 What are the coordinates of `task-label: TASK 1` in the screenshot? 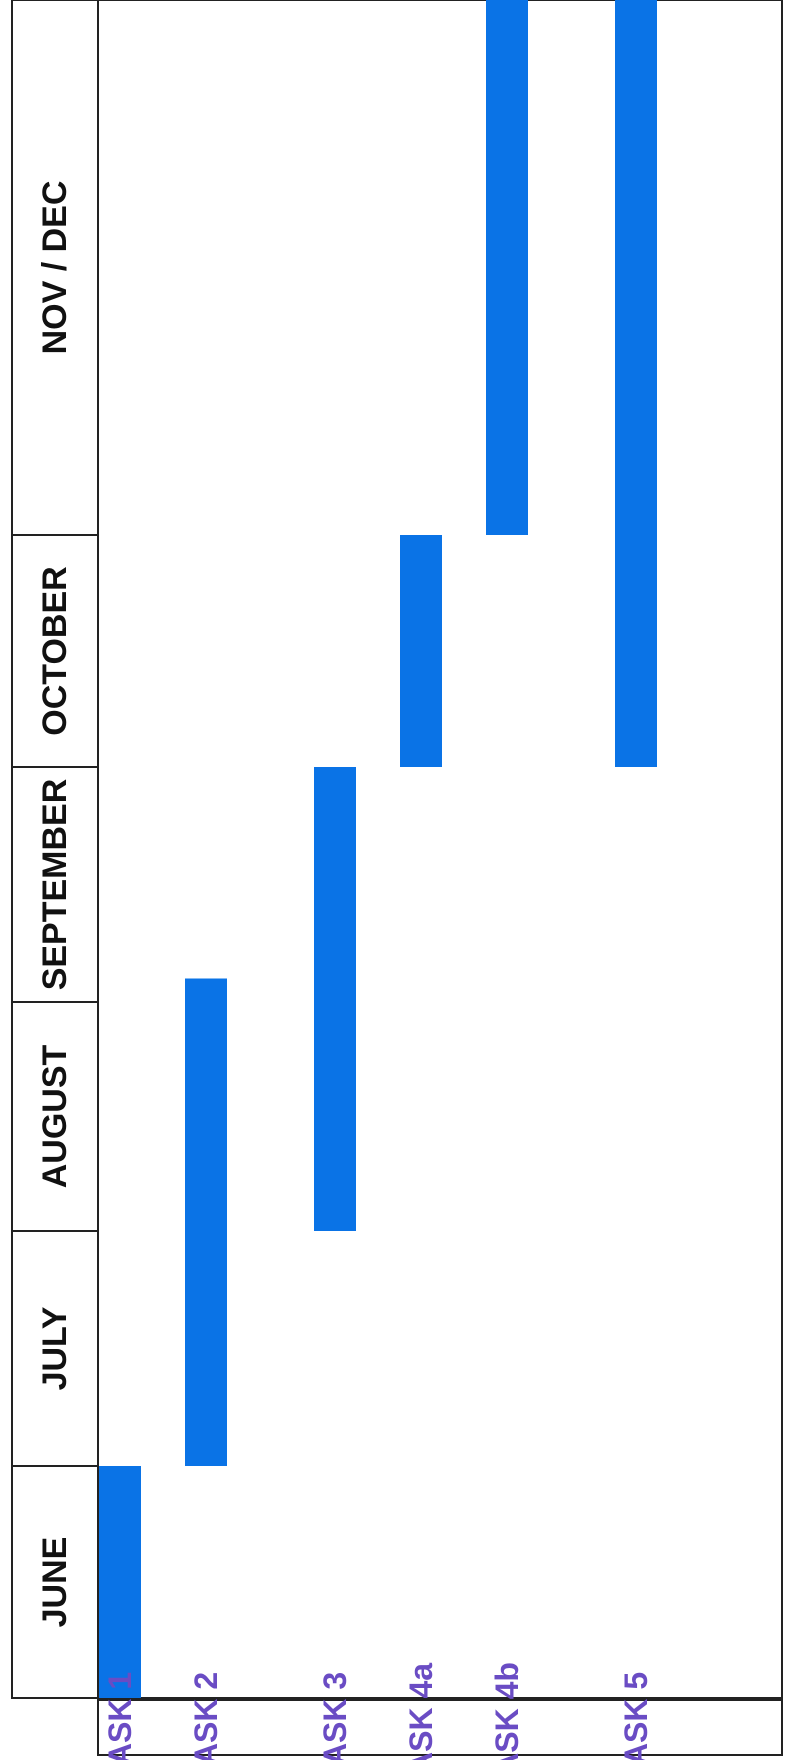 It's located at (120, 1716).